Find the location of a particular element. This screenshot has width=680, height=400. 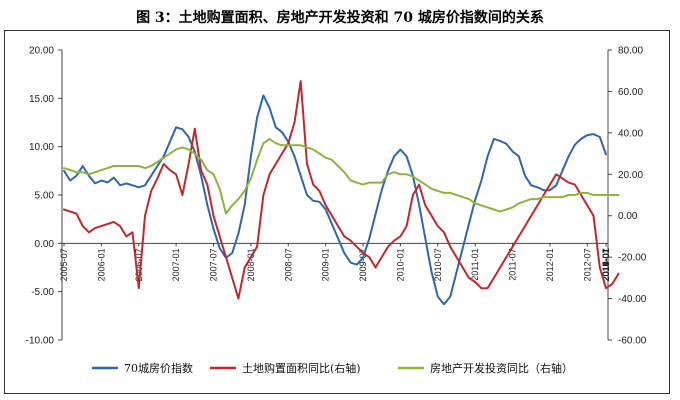

x-tick-label: 2010-01 is located at coordinates (400, 264).